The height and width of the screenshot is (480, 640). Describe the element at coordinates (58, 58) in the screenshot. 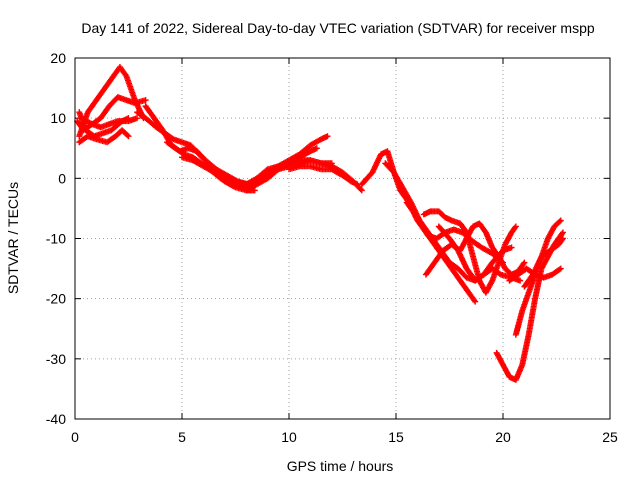

I see `y-tick-label: 20` at that location.